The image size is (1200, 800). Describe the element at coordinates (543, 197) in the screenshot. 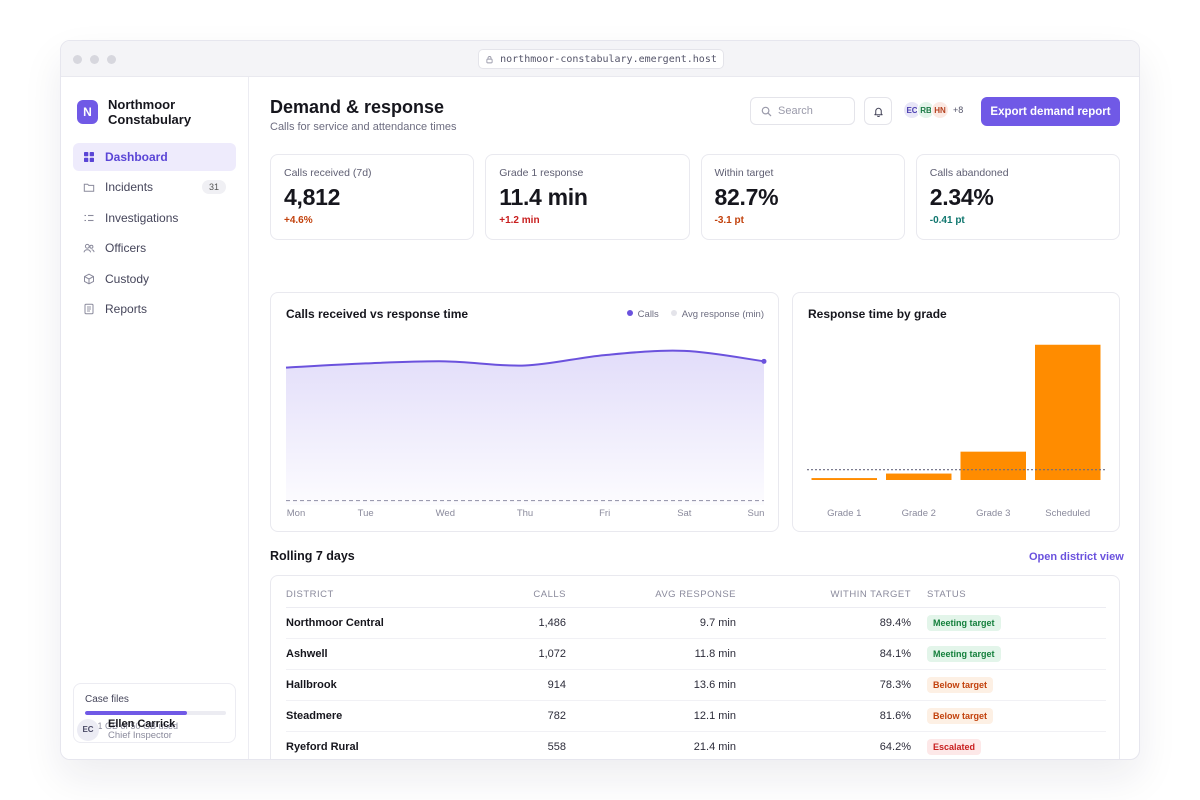

I see `kpi-value: 11.4 min` at that location.